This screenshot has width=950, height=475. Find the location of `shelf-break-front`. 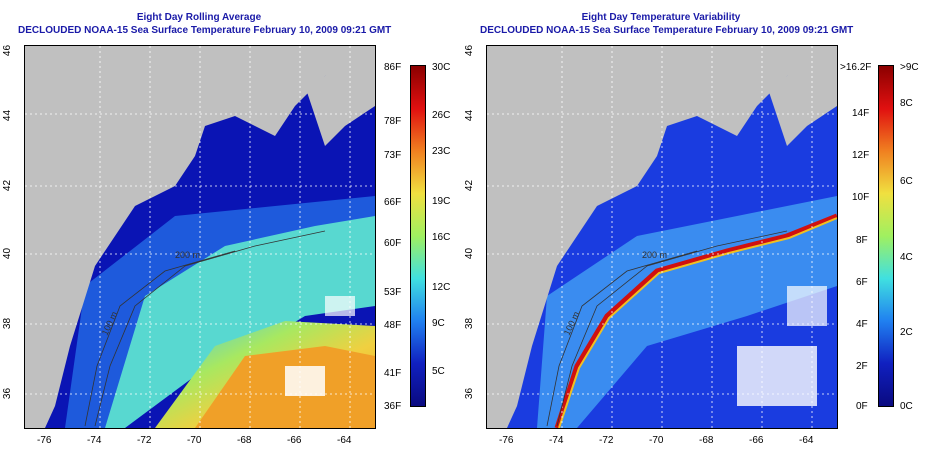

shelf-break-front is located at coordinates (695, 320).